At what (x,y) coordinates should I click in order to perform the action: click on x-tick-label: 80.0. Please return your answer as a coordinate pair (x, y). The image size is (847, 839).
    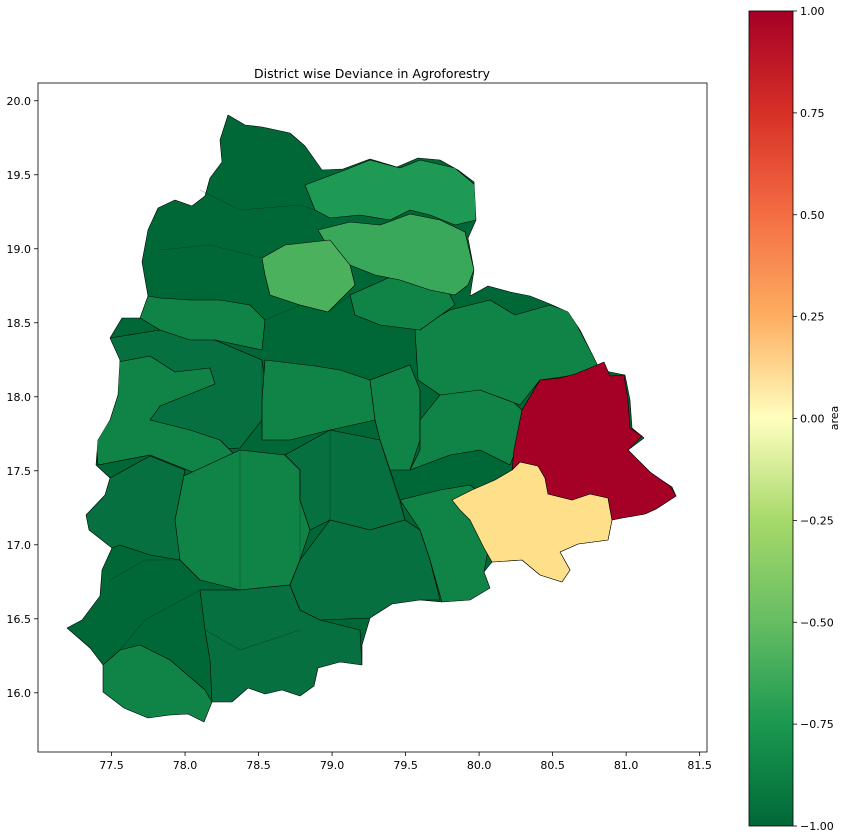
    Looking at the image, I should click on (479, 765).